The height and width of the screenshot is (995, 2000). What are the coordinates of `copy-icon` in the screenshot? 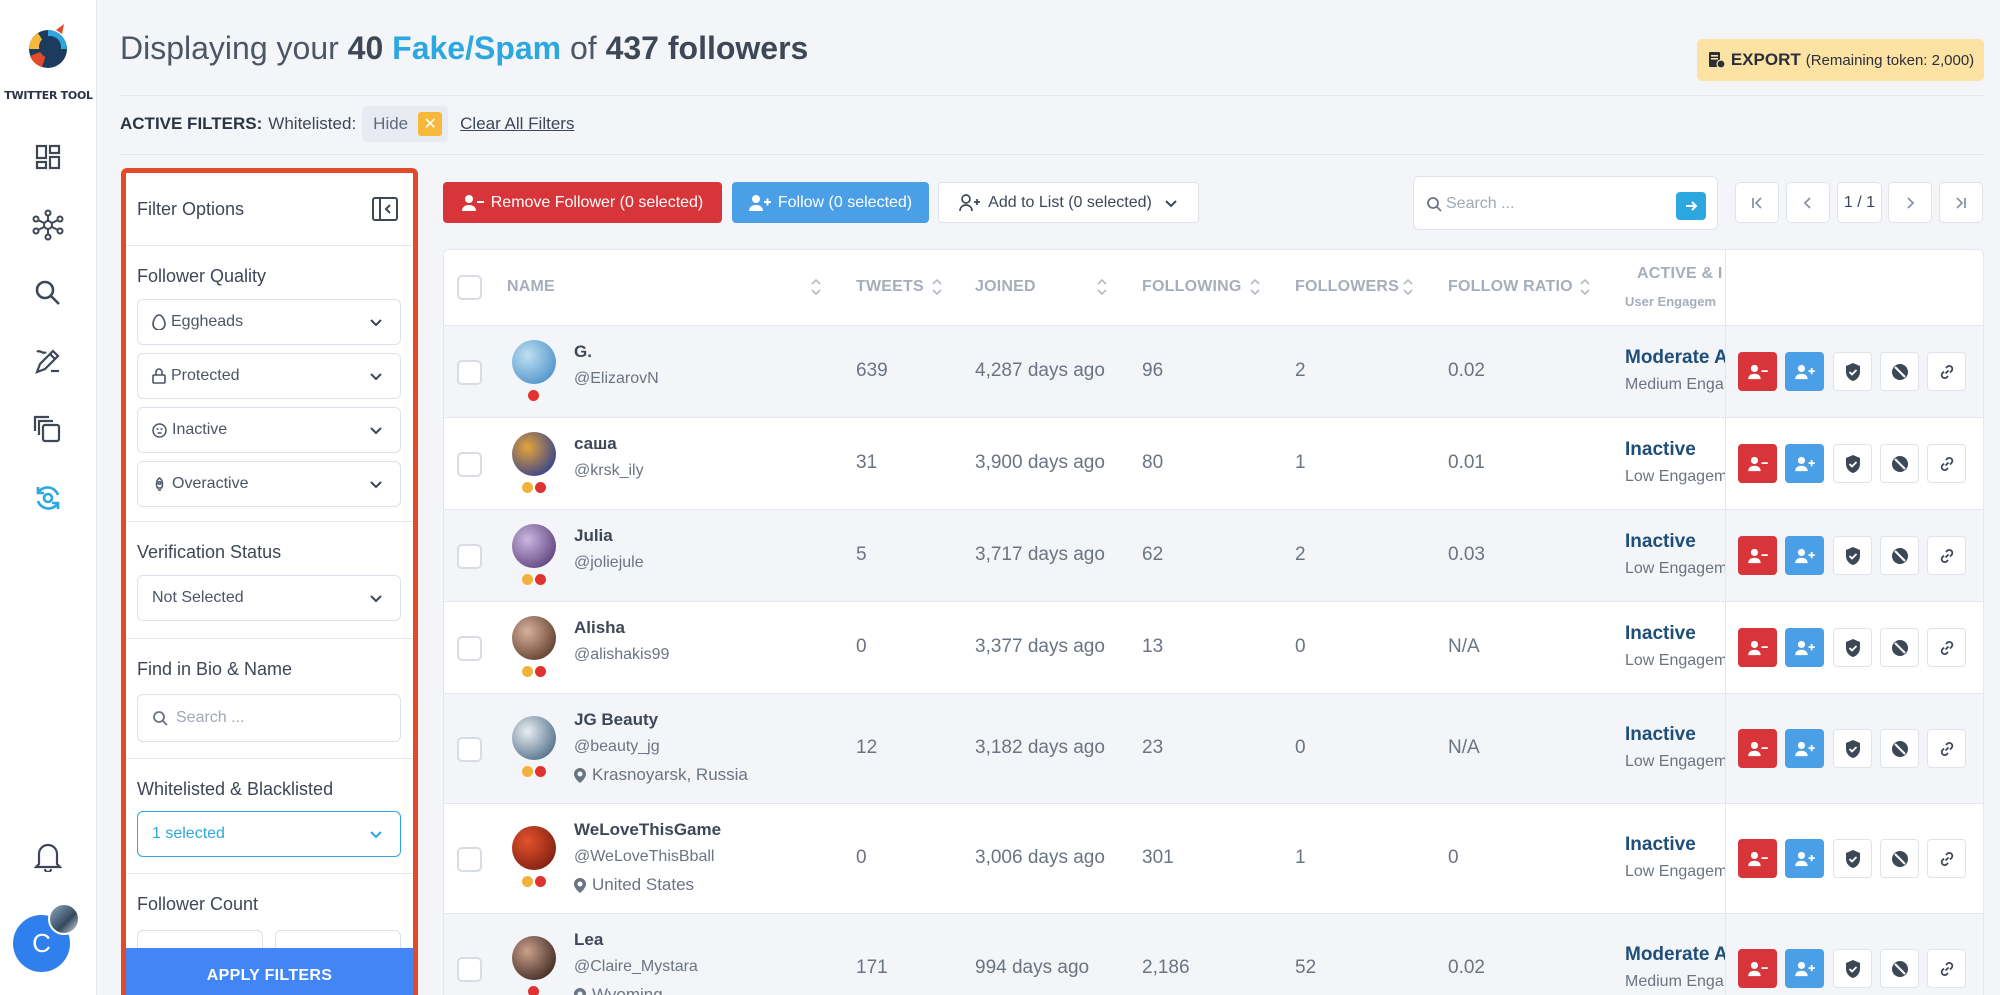 It's located at (48, 430).